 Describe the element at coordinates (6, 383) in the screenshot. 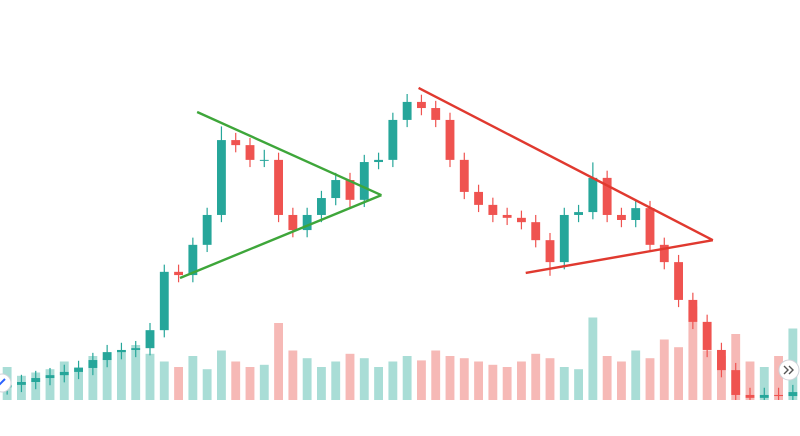

I see `scroll-left-button` at that location.